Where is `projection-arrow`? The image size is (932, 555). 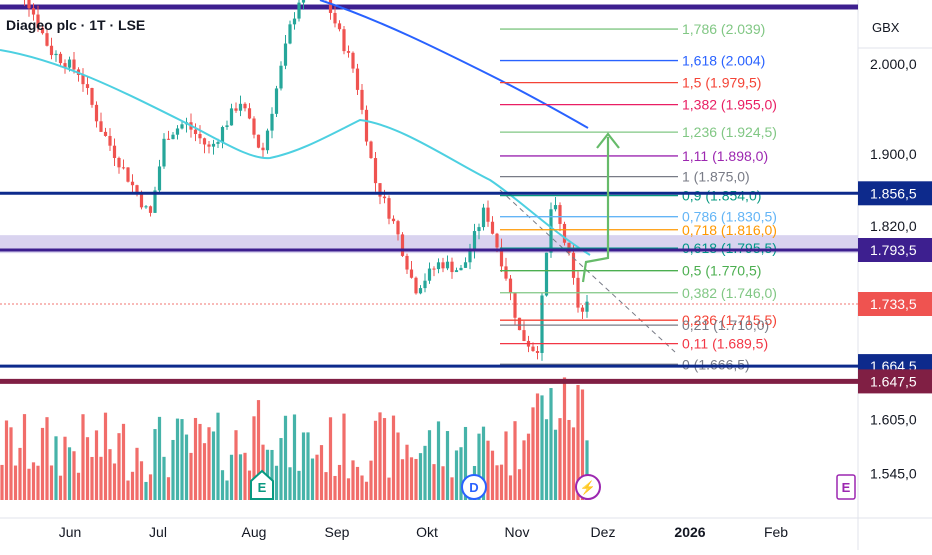 projection-arrow is located at coordinates (595, 210).